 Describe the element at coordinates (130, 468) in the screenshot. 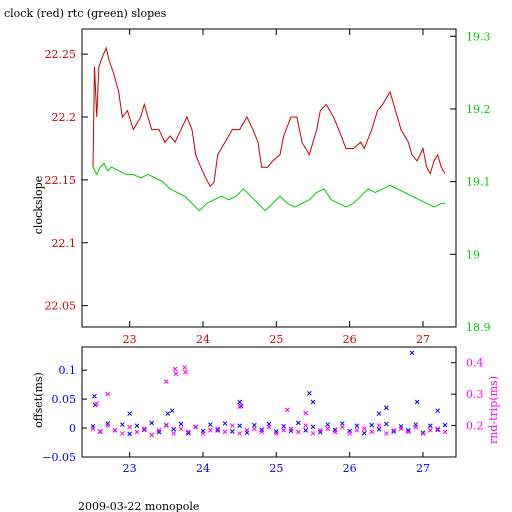

I see `offset-x-tick-label: 23` at that location.